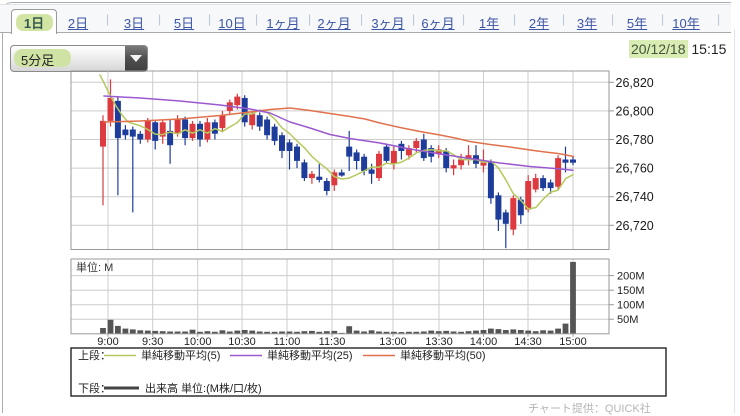 This screenshot has height=416, width=740. I want to click on svg-text: 26,780, so click(635, 140).